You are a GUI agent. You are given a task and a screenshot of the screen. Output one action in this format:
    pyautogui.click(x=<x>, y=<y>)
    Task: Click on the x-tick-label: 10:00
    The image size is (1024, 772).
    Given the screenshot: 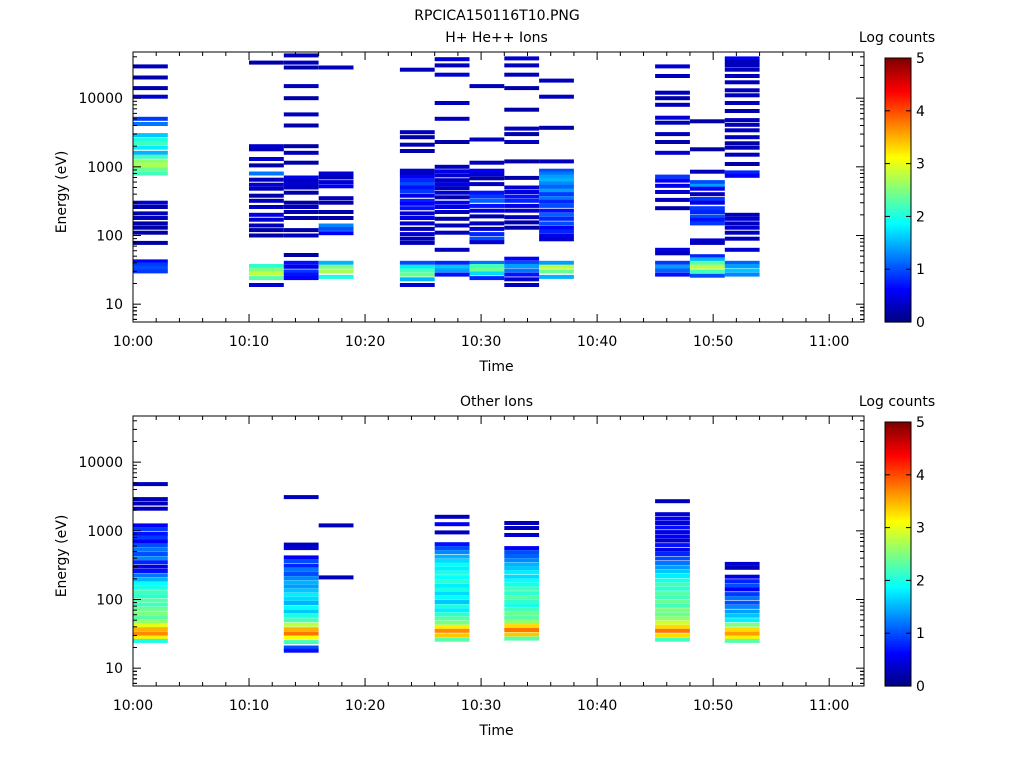 What is the action you would take?
    pyautogui.click(x=133, y=342)
    